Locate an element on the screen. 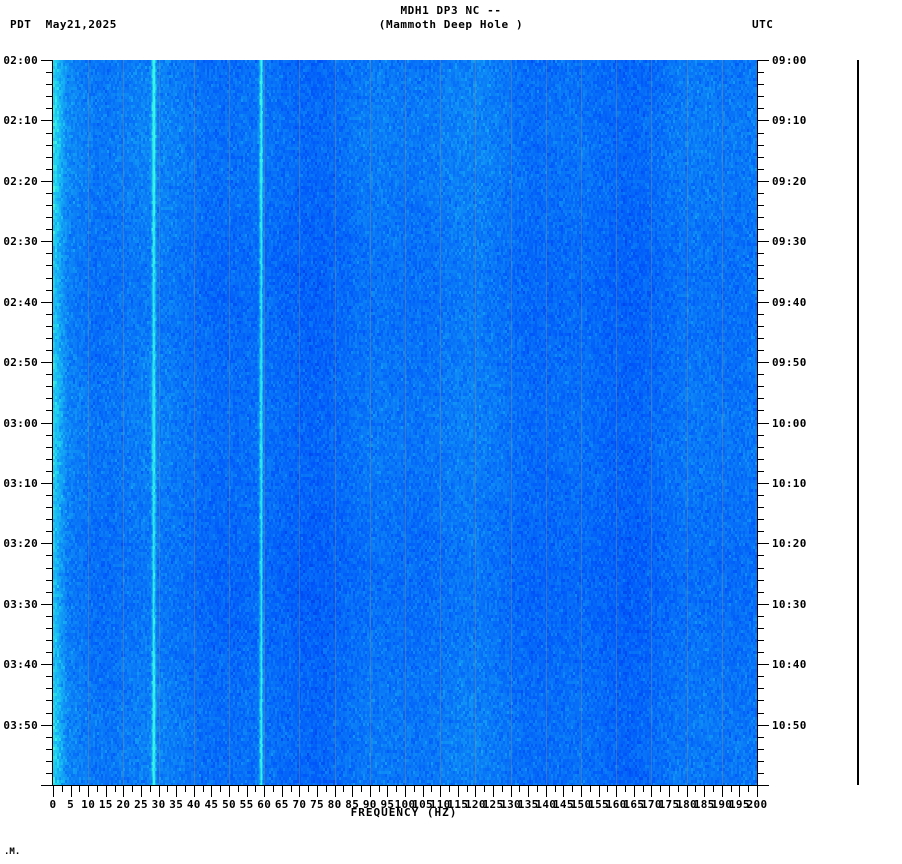 The image size is (902, 864). frequency-label: 25 is located at coordinates (141, 804).